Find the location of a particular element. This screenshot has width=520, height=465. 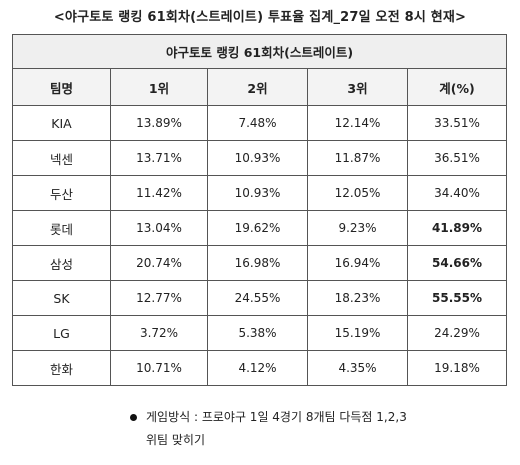

table-row: LG 3.72% 5.38% 15.19% 24.29% is located at coordinates (260, 333).